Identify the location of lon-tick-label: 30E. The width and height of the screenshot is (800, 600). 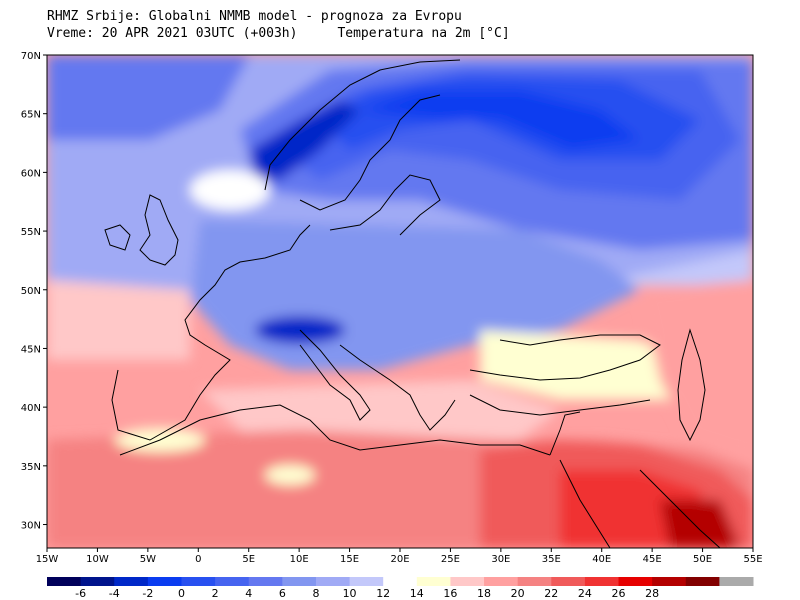
(500, 559).